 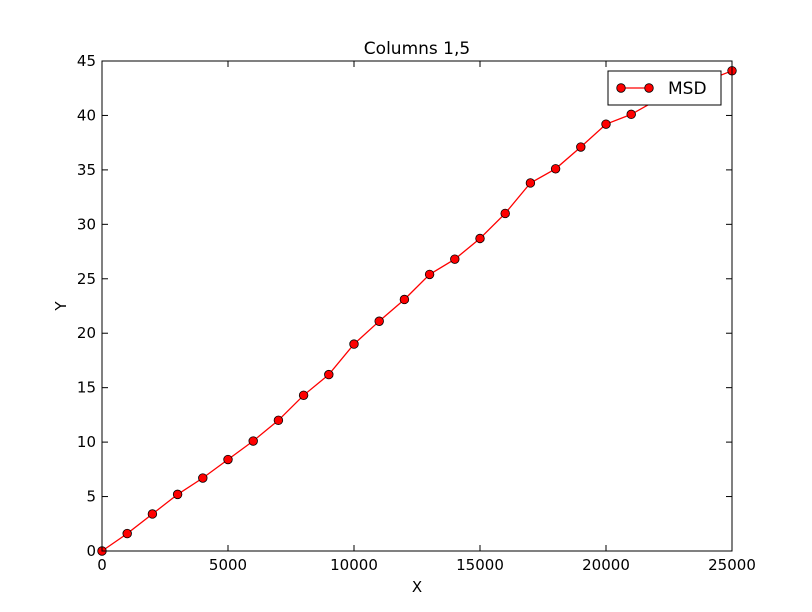 What do you see at coordinates (86, 333) in the screenshot?
I see `y-tick-label: 20` at bounding box center [86, 333].